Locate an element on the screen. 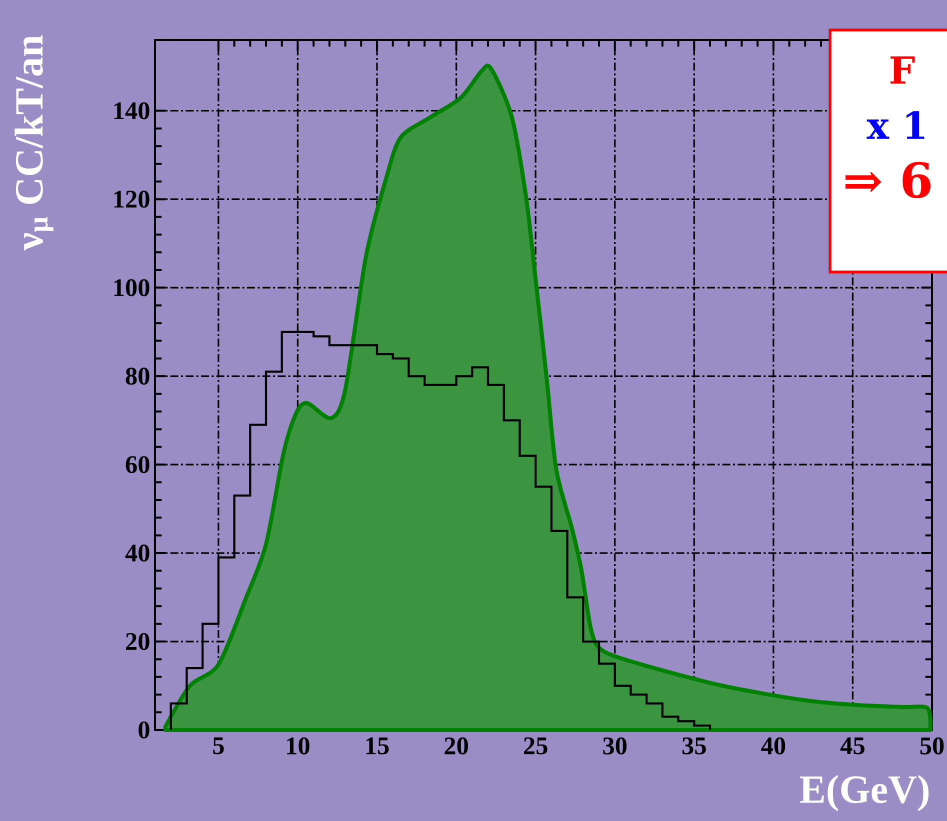 Image resolution: width=947 pixels, height=821 pixels. x-tick-label: 50 is located at coordinates (932, 745).